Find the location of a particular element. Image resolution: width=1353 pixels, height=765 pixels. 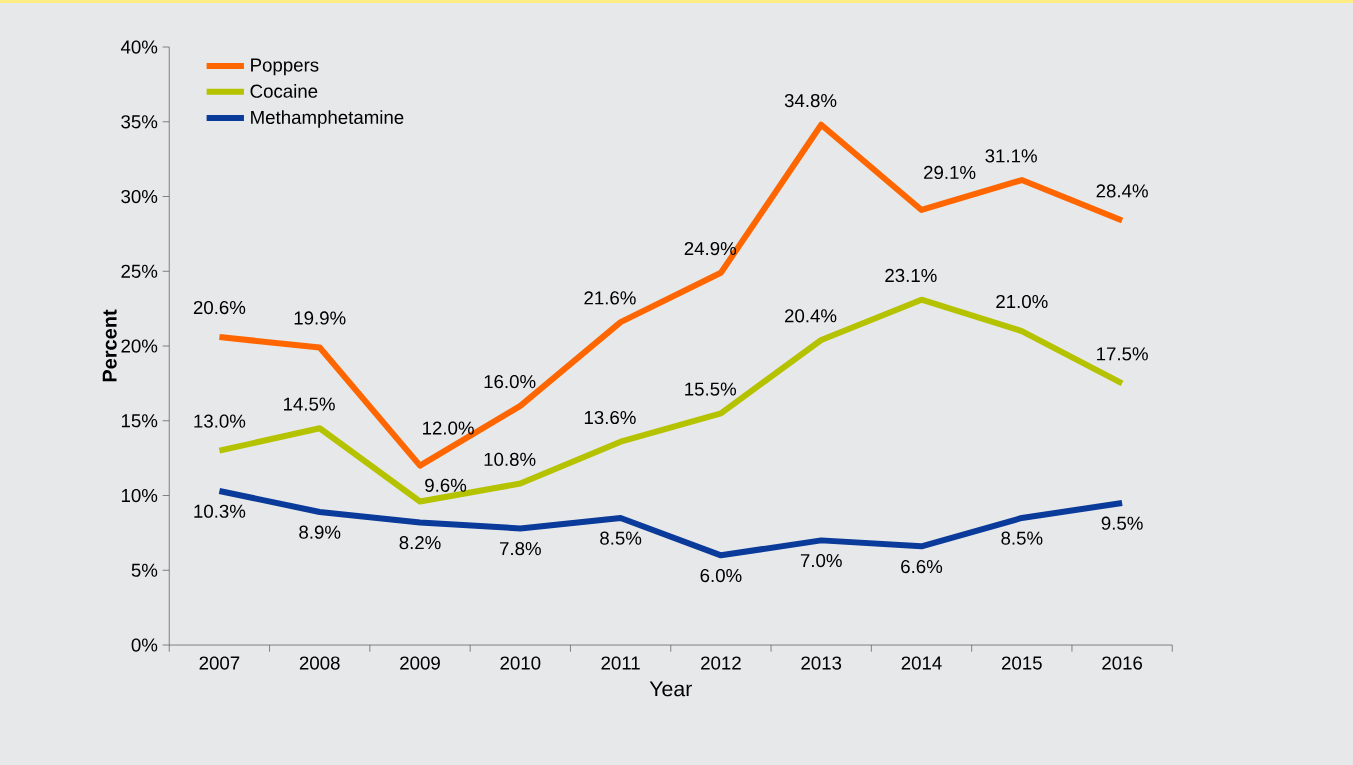

data-label: 10.3% is located at coordinates (220, 511).